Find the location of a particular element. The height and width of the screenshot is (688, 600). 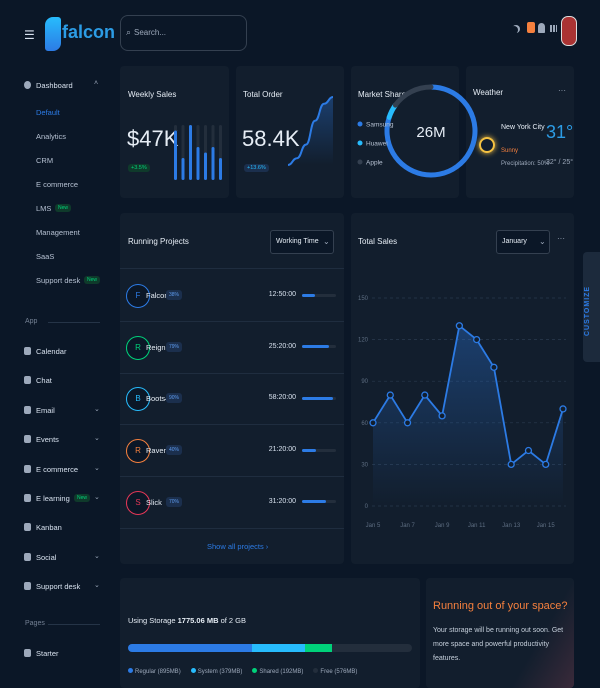

nav-item: Default is located at coordinates (48, 112).